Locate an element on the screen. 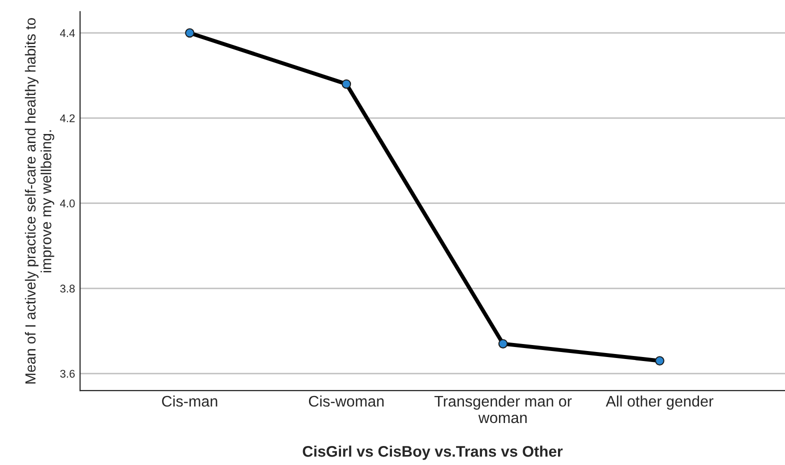 The width and height of the screenshot is (785, 465). y-tick-label: 3.6 is located at coordinates (67, 374).